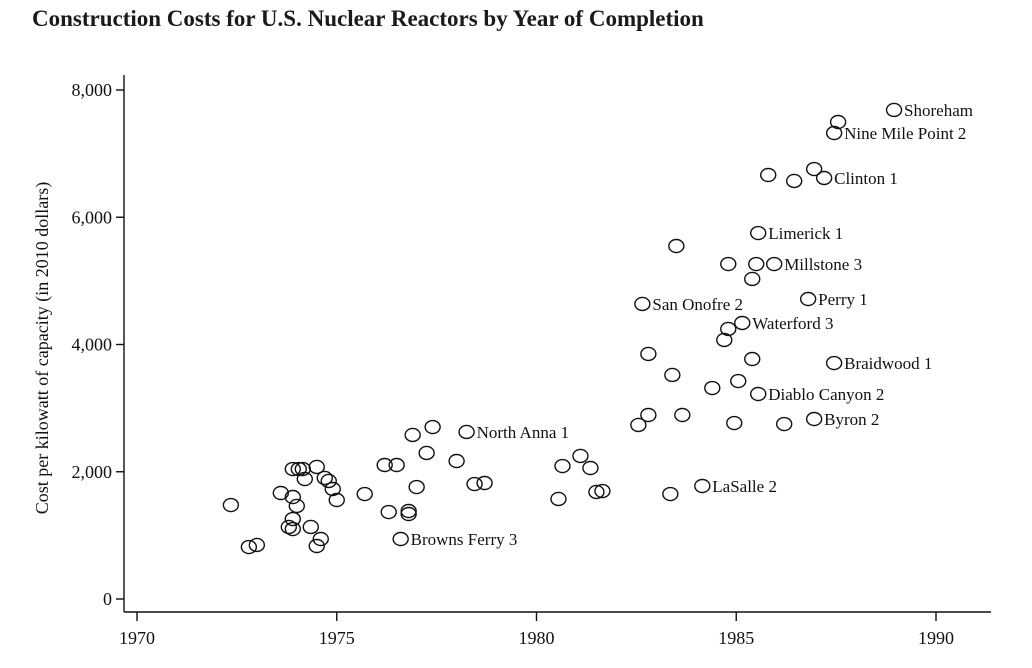 The height and width of the screenshot is (668, 1032). What do you see at coordinates (936, 638) in the screenshot?
I see `x-tick-label: 1990` at bounding box center [936, 638].